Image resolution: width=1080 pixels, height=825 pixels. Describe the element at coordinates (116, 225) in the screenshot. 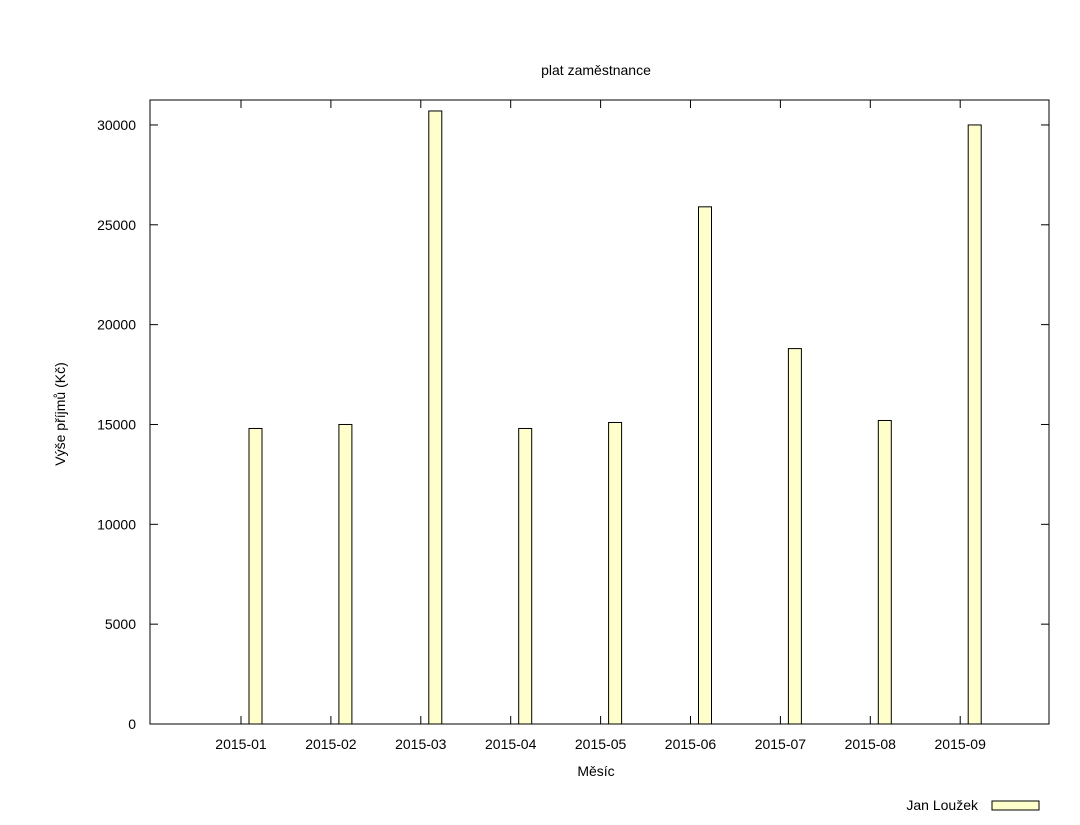

I see `y-tick-label: 25000` at that location.